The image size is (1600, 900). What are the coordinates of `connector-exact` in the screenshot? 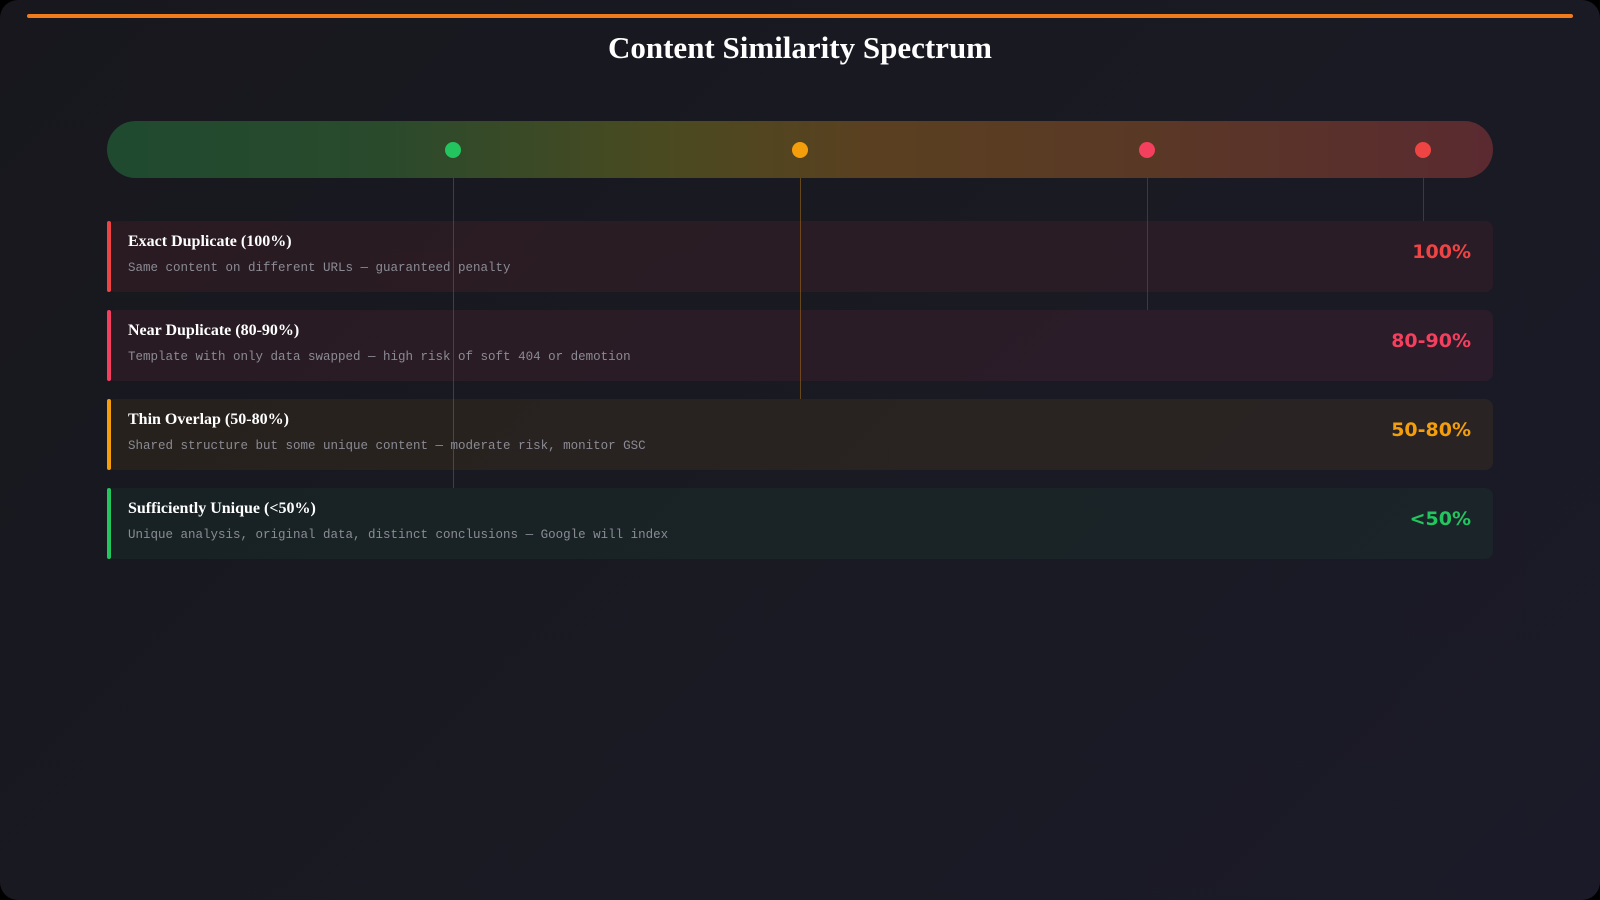 It's located at (1423, 199).